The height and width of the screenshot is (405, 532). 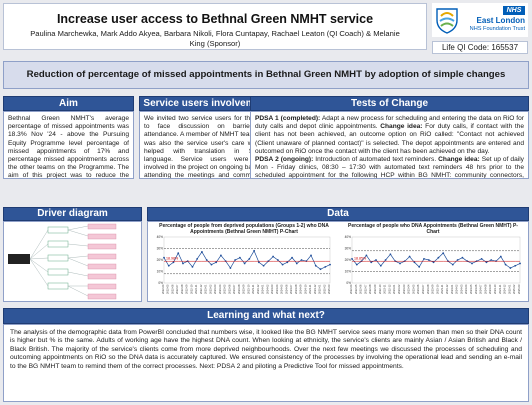 I want to click on pdsa2-change-label: Change idea:, so click(x=459, y=160).